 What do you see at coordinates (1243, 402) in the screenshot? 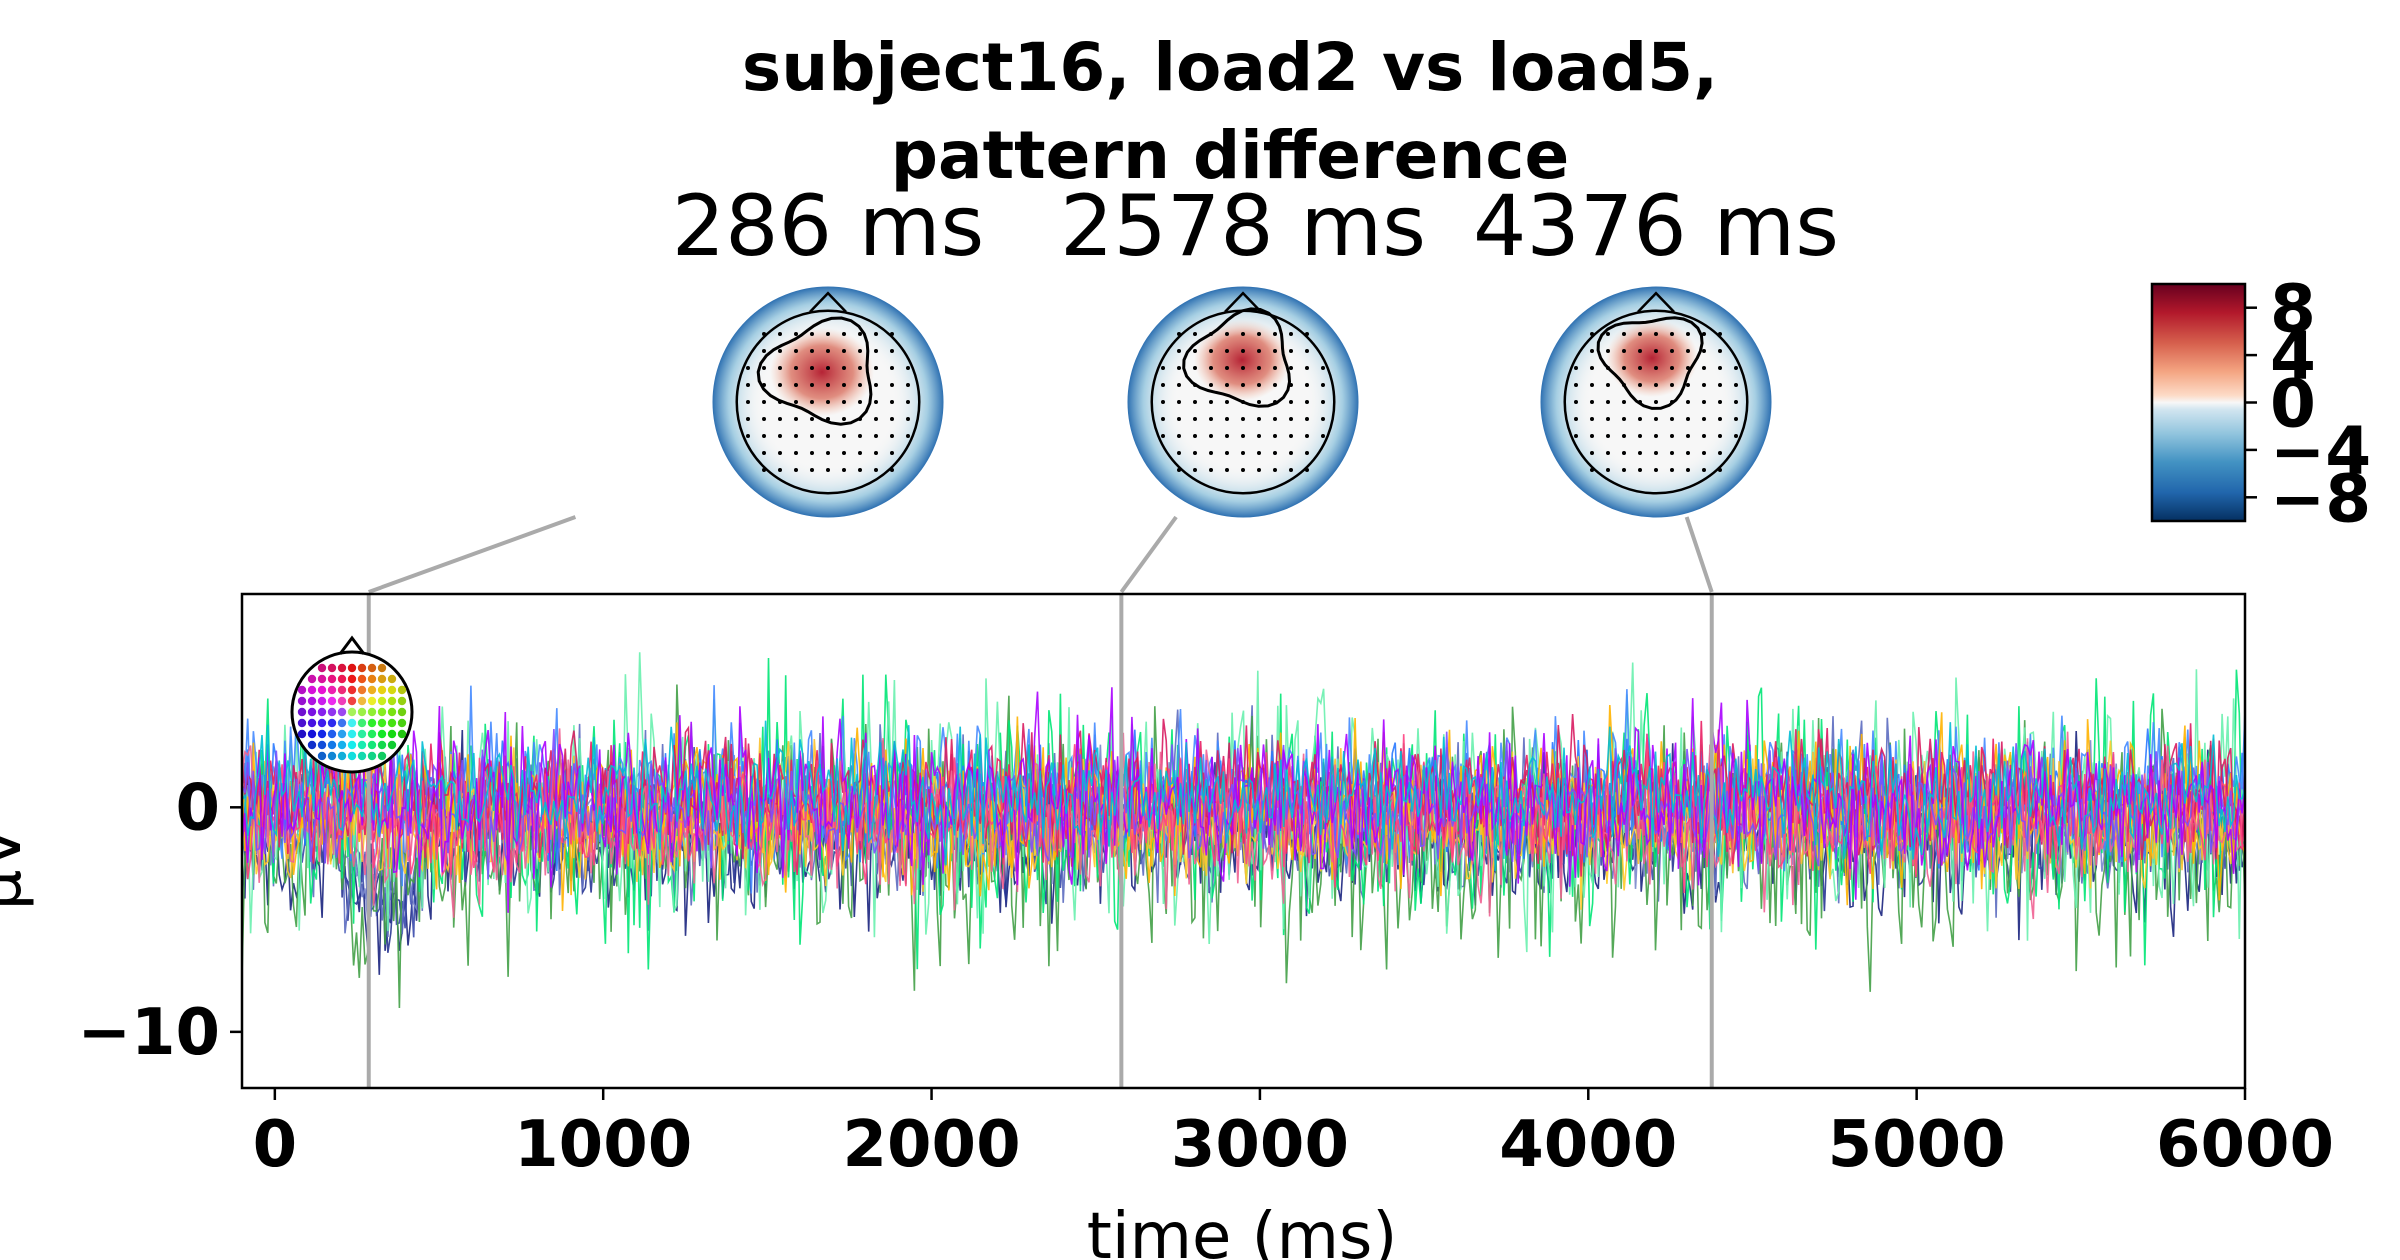
I see `topomap-head-outline` at bounding box center [1243, 402].